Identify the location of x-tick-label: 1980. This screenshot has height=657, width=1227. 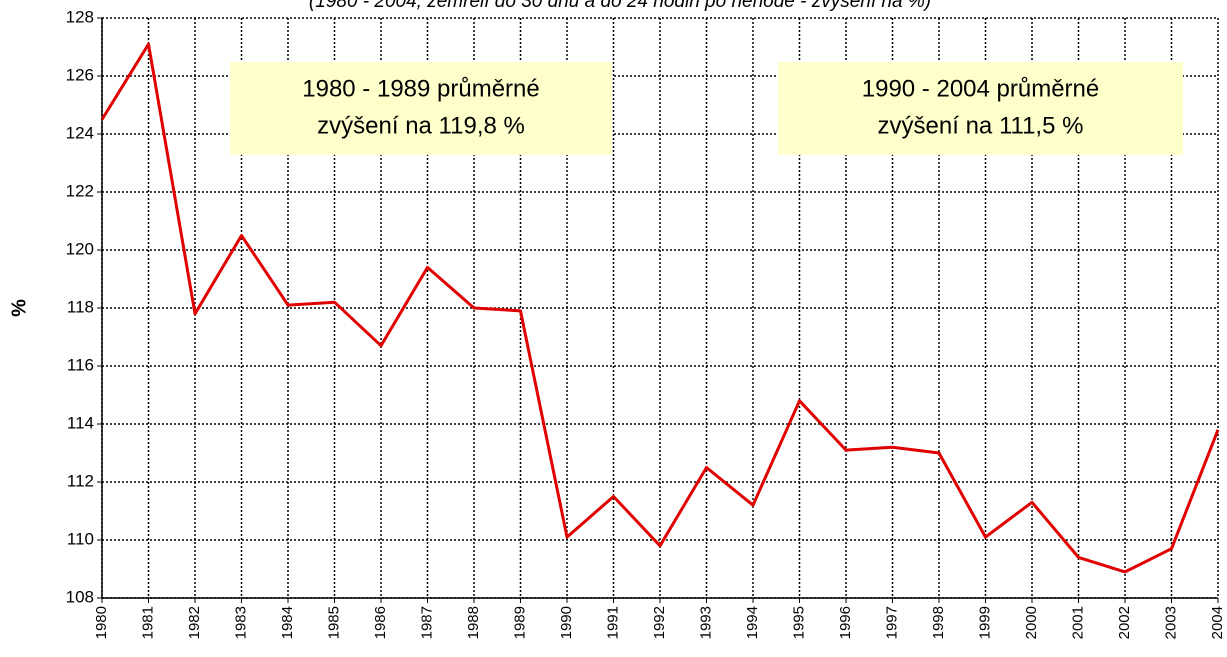
(101, 622).